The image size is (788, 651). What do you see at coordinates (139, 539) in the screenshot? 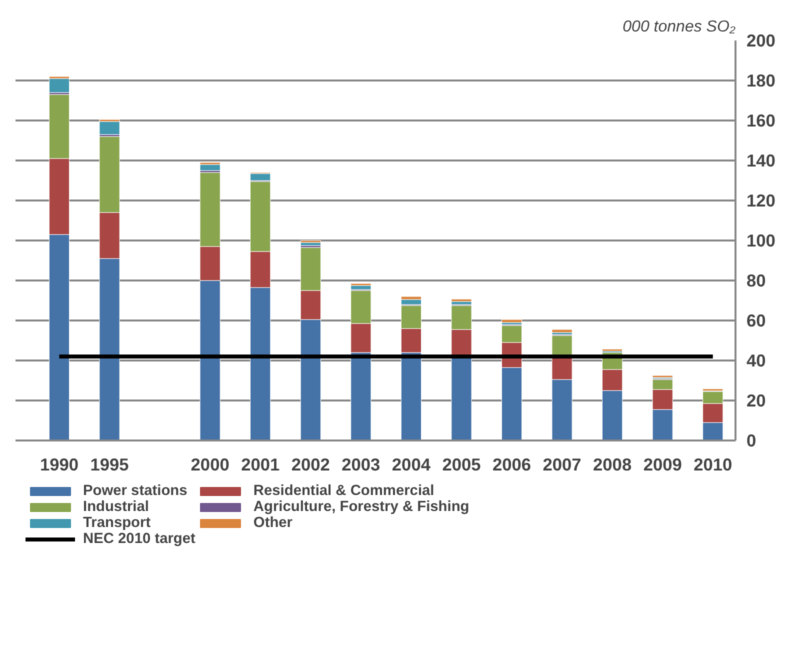
I see `legend-label: NEC 2010 target` at bounding box center [139, 539].